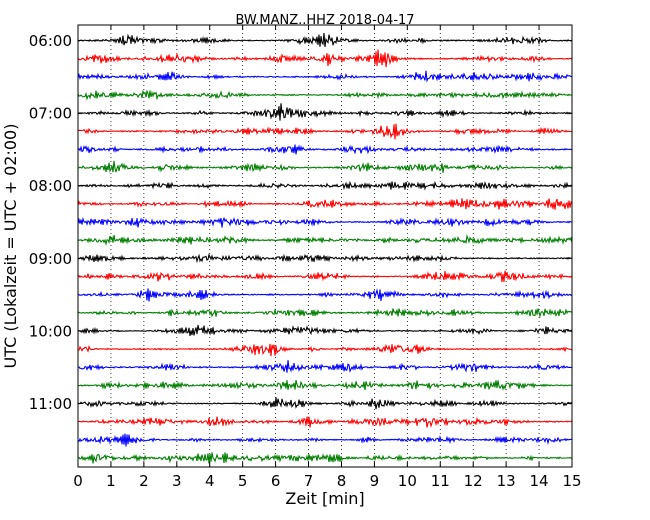  Describe the element at coordinates (78, 481) in the screenshot. I see `x-tick-label-0: 0` at that location.